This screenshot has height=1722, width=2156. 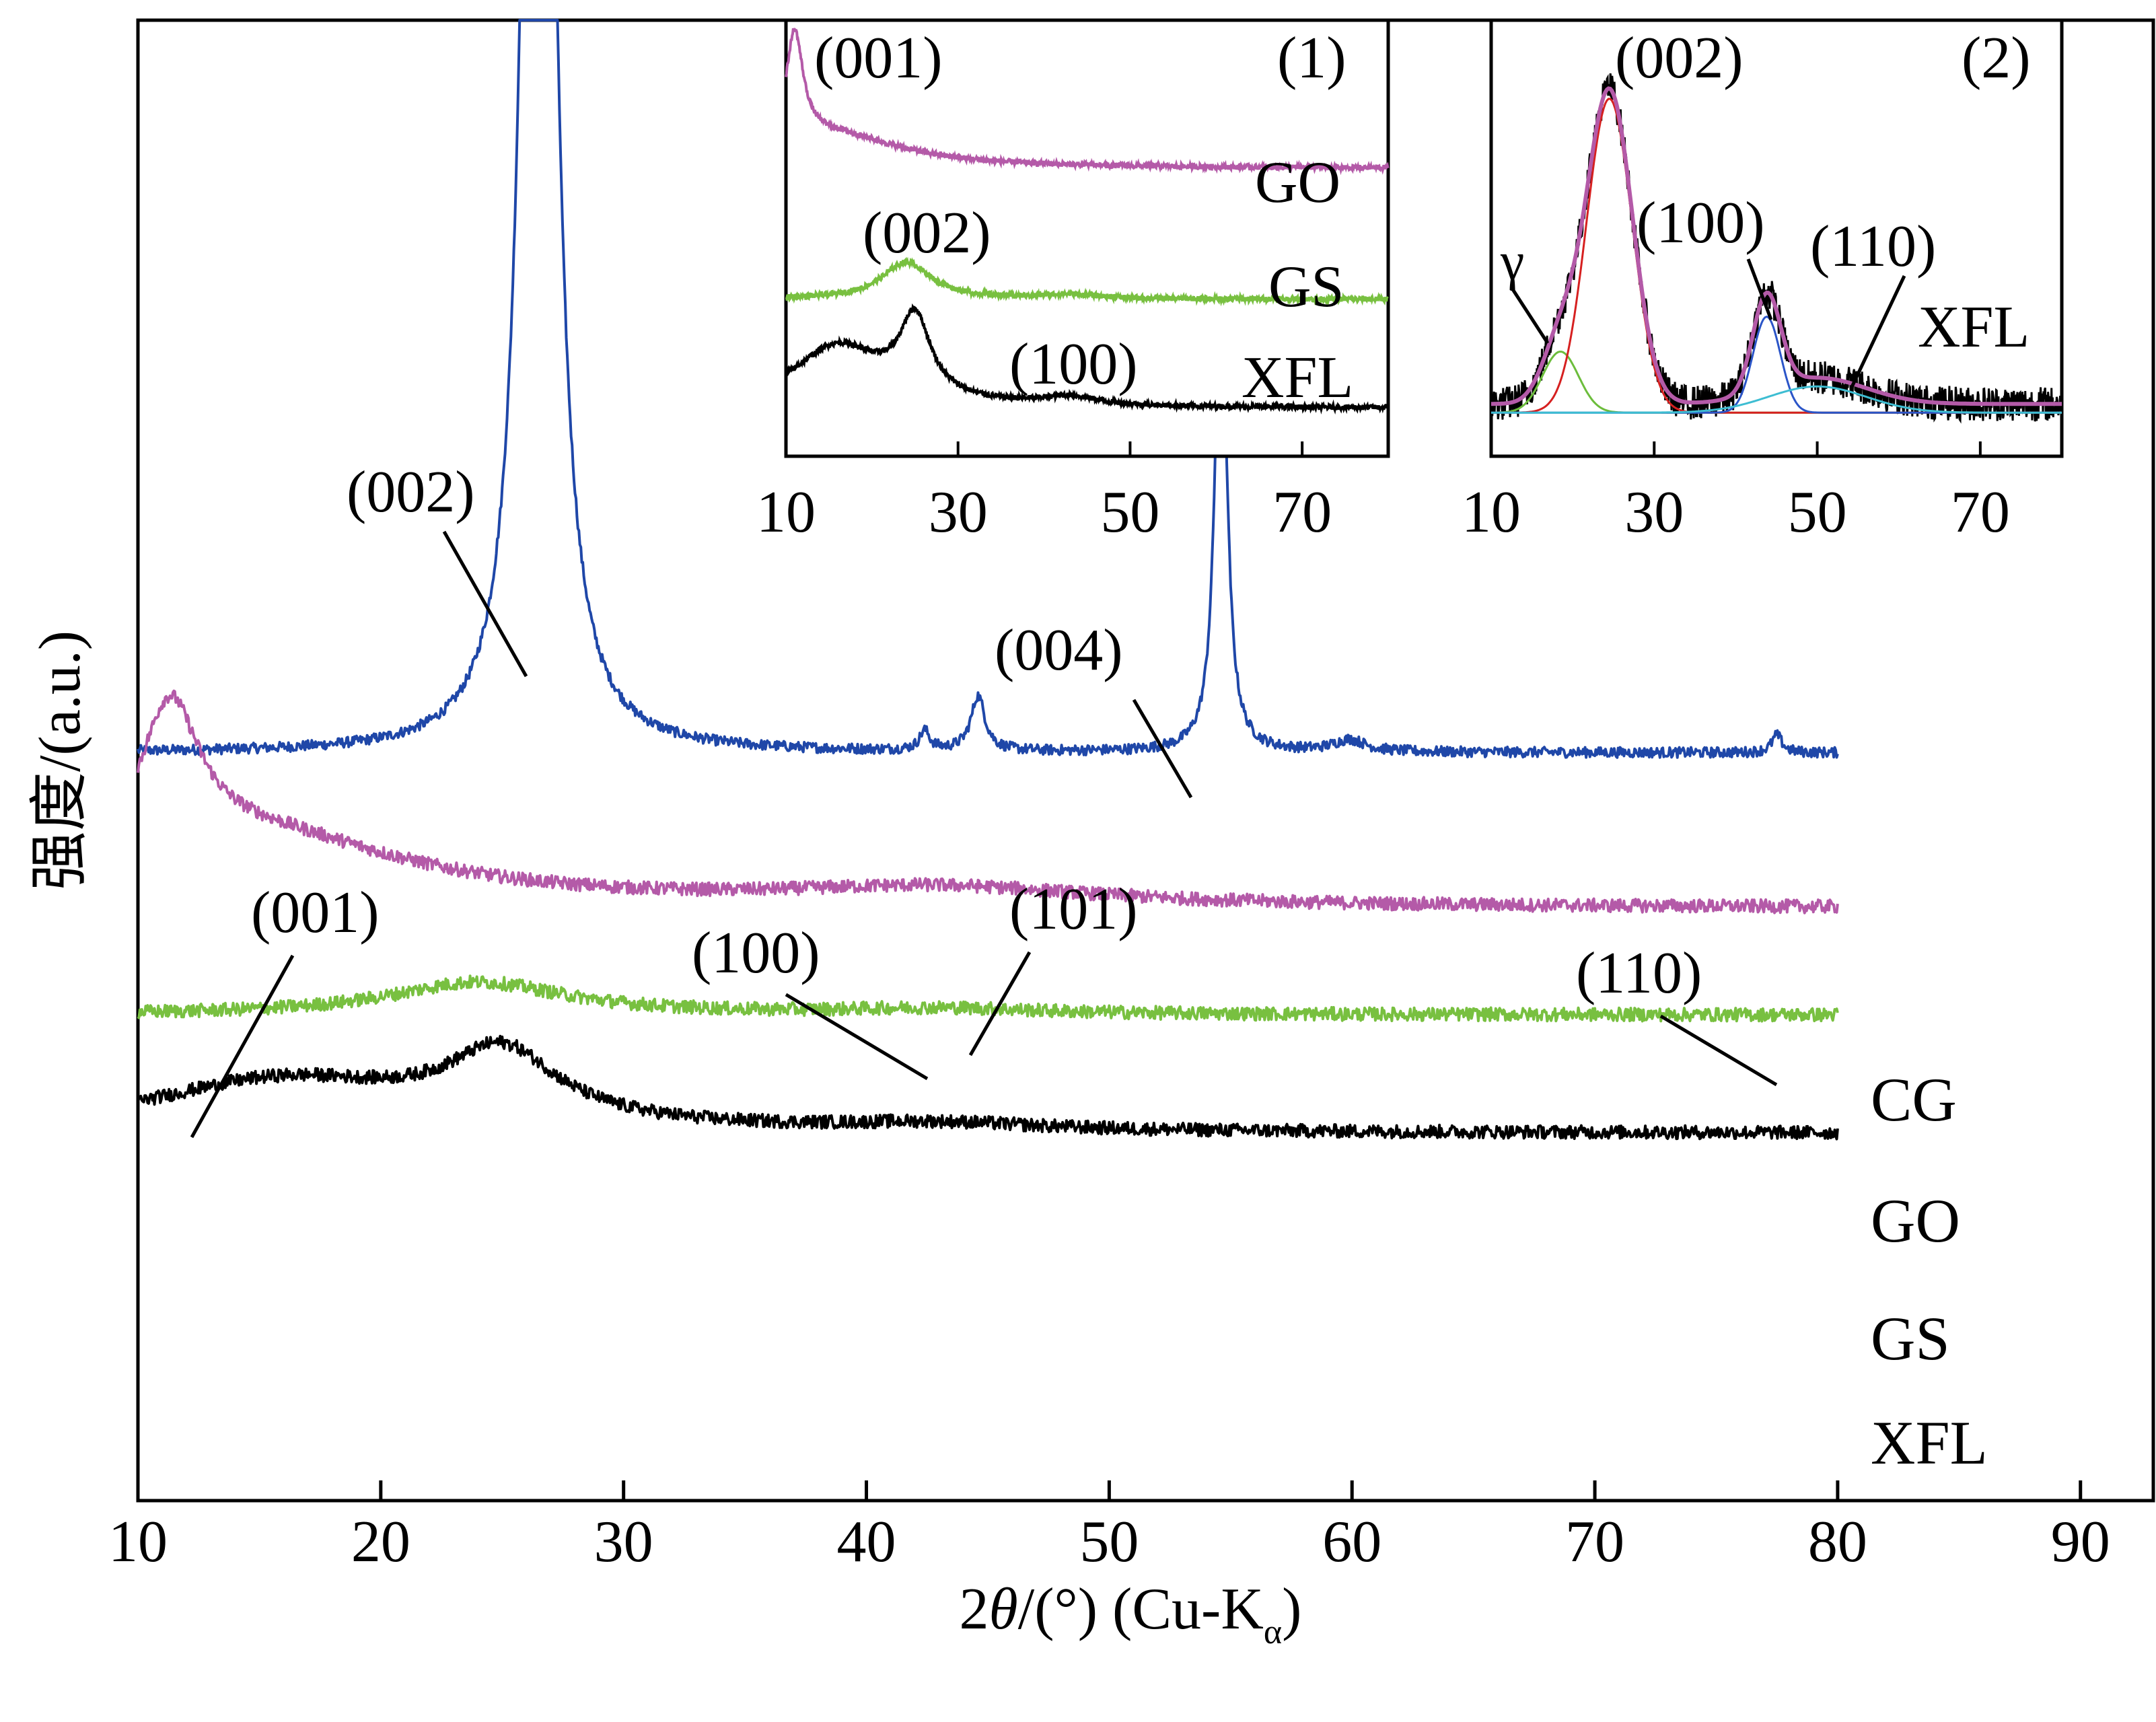 What do you see at coordinates (1044, 512) in the screenshot?
I see `inset1-x-tick-labels: 10 30 50 70` at bounding box center [1044, 512].